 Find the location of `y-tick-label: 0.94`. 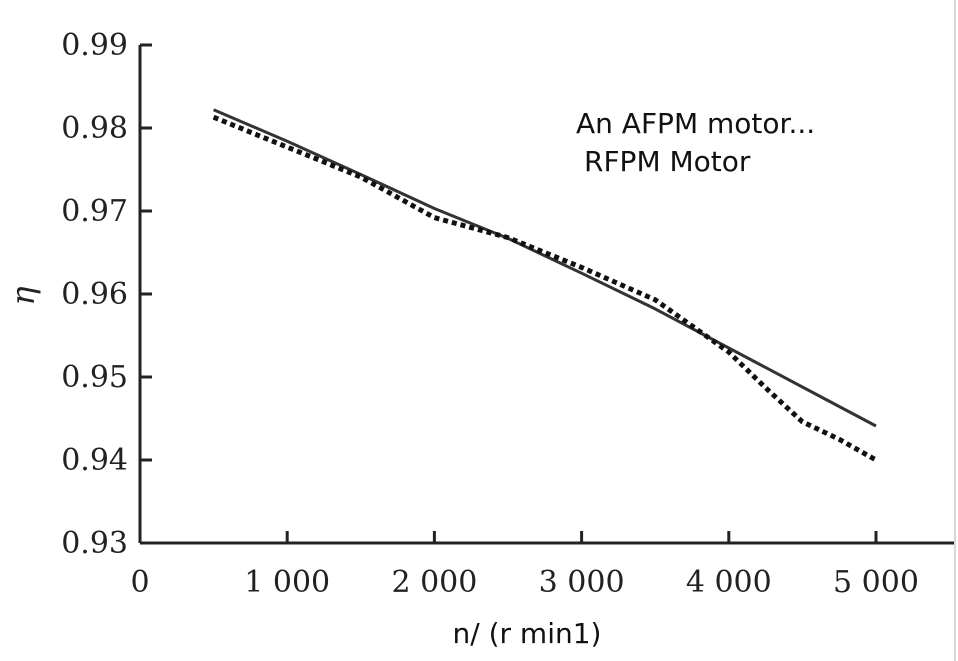

y-tick-label: 0.94 is located at coordinates (94, 460).